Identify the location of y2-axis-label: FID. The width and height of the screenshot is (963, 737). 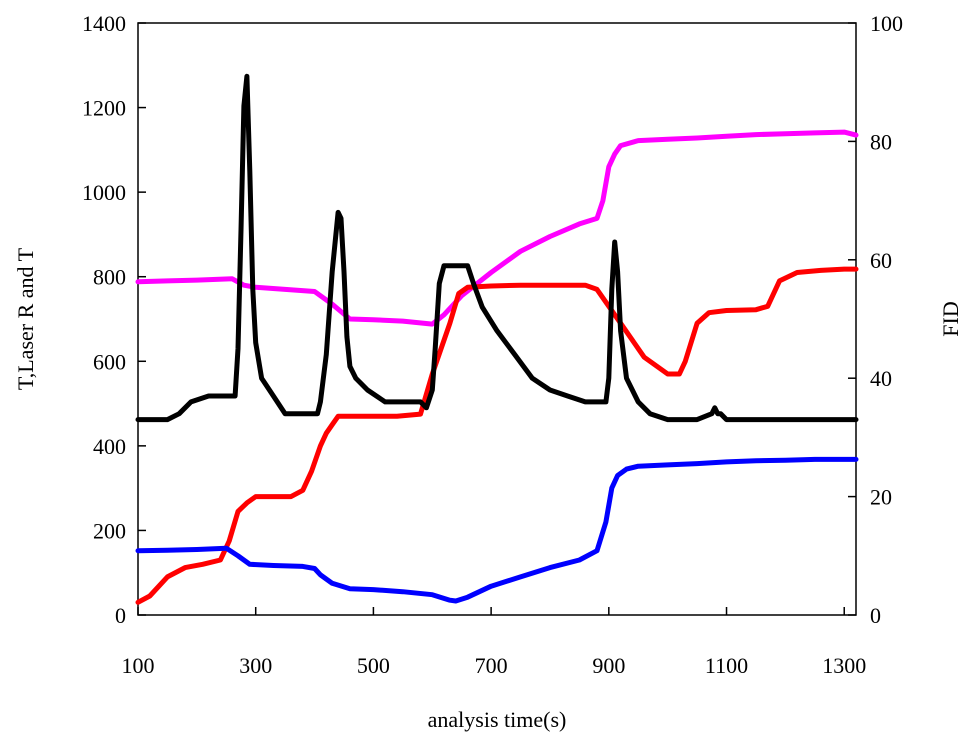
(950, 318).